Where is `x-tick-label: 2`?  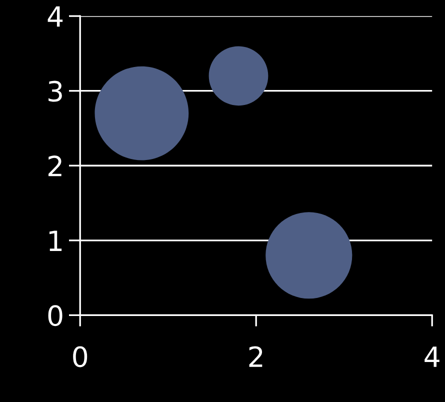
x-tick-label: 2 is located at coordinates (255, 356).